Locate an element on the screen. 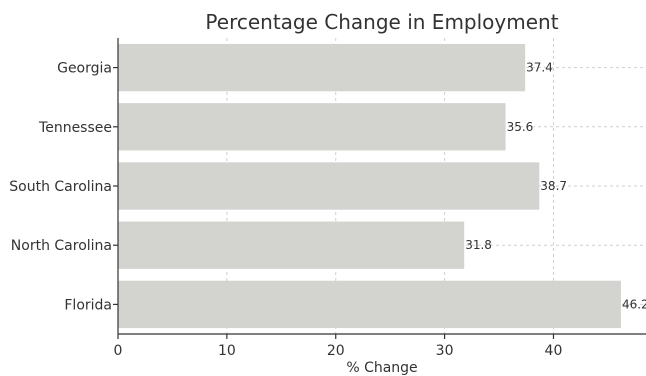 This screenshot has height=376, width=646. y-tick-label: South Carolina is located at coordinates (60, 187).